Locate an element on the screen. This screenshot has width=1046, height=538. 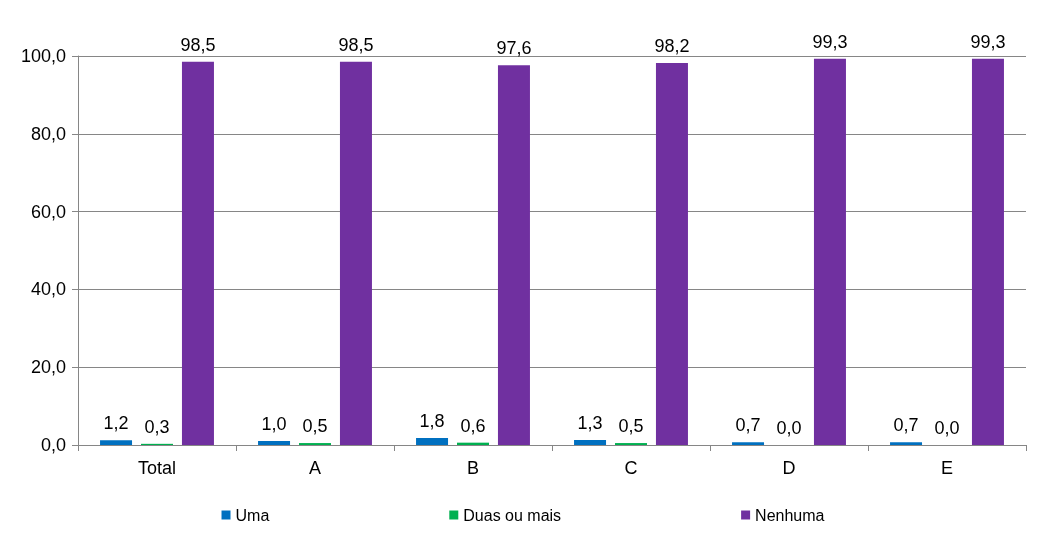
x-tick-label: E is located at coordinates (947, 468).